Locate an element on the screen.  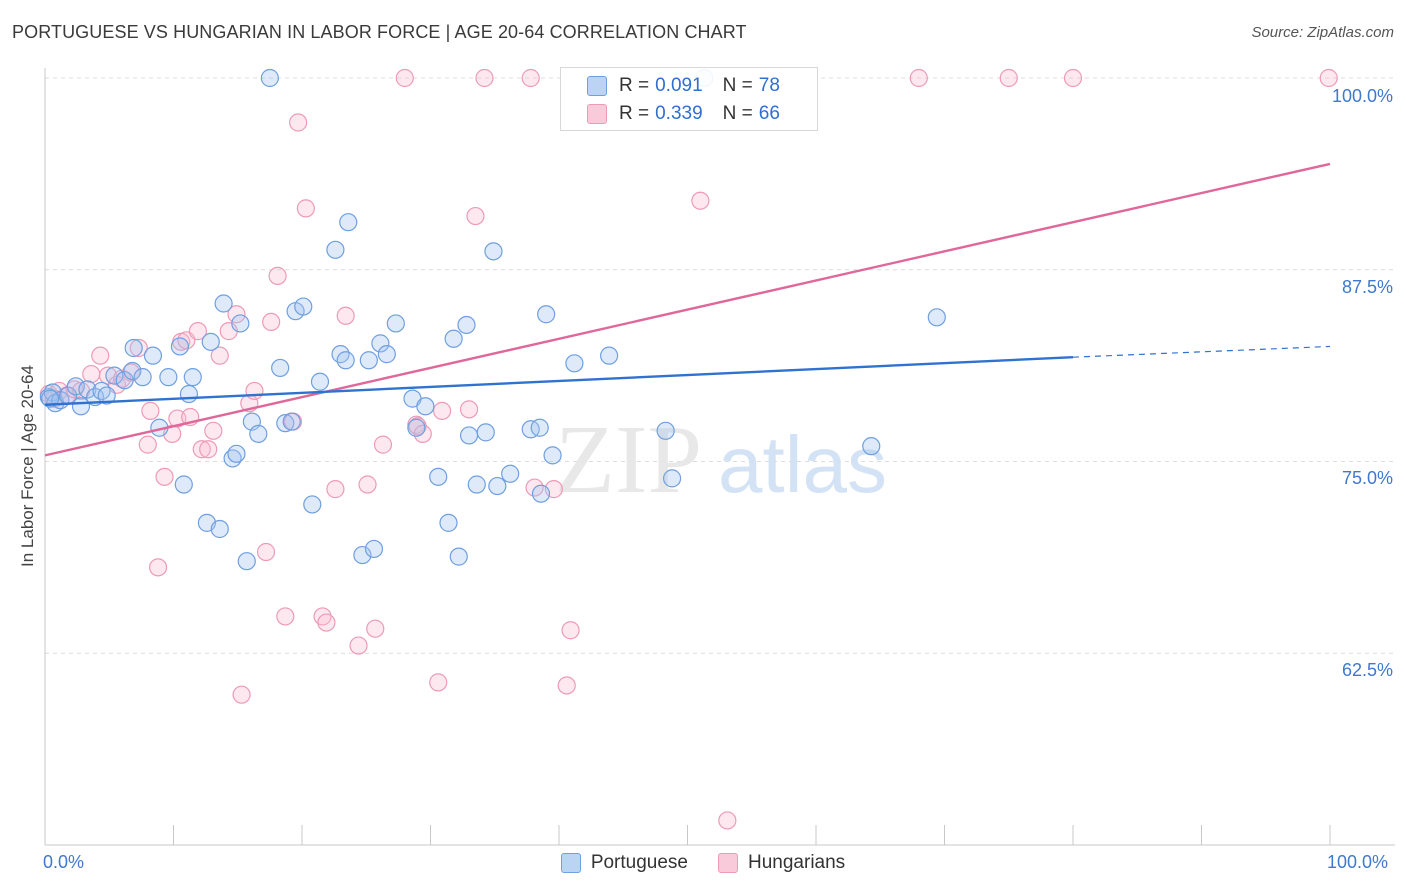
portuguese-trend-line is located at coordinates (559, 380).